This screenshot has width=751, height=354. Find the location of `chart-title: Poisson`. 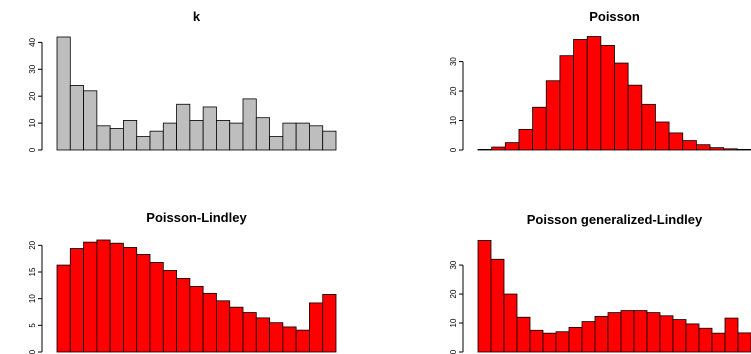

chart-title: Poisson is located at coordinates (614, 16).